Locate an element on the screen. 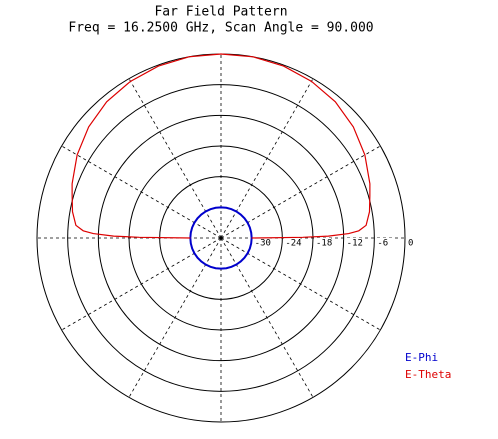 The height and width of the screenshot is (439, 498). r-tick-label: 0 is located at coordinates (410, 244).